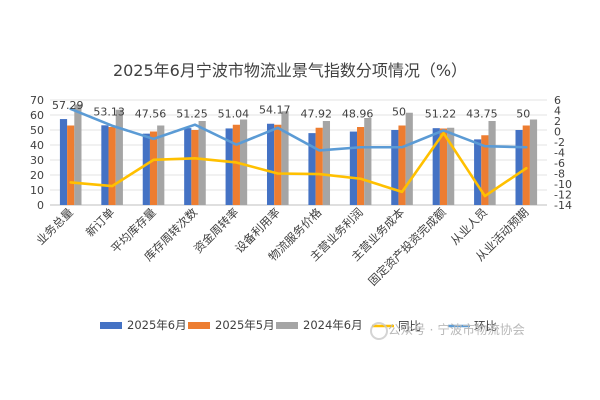 The height and width of the screenshot is (400, 600). Describe the element at coordinates (37, 160) in the screenshot. I see `left-tick-label: 30` at that location.